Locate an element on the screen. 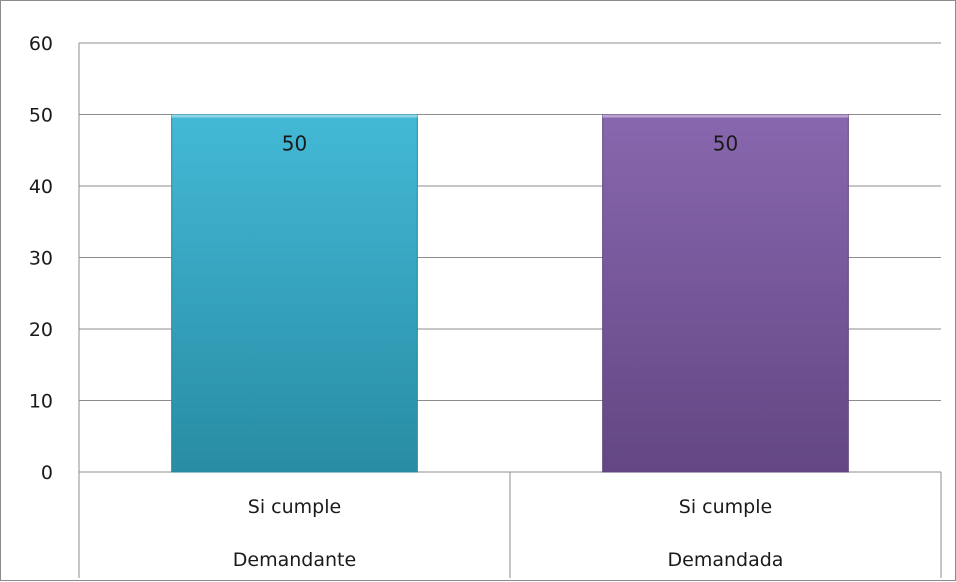 The height and width of the screenshot is (582, 956). category-label-bottom: Demandada is located at coordinates (726, 560).